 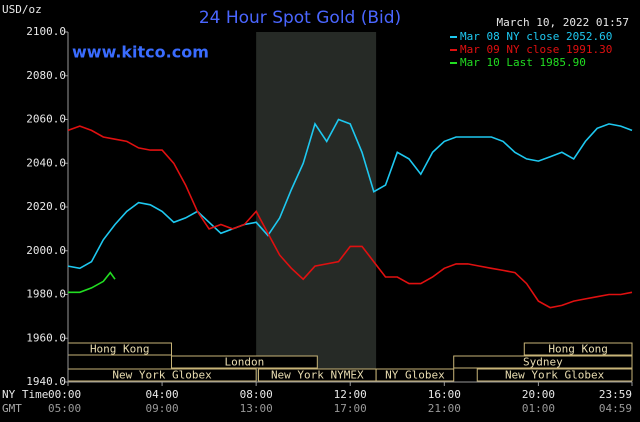 What do you see at coordinates (162, 394) in the screenshot?
I see `x-tick-label: 04:00` at bounding box center [162, 394].